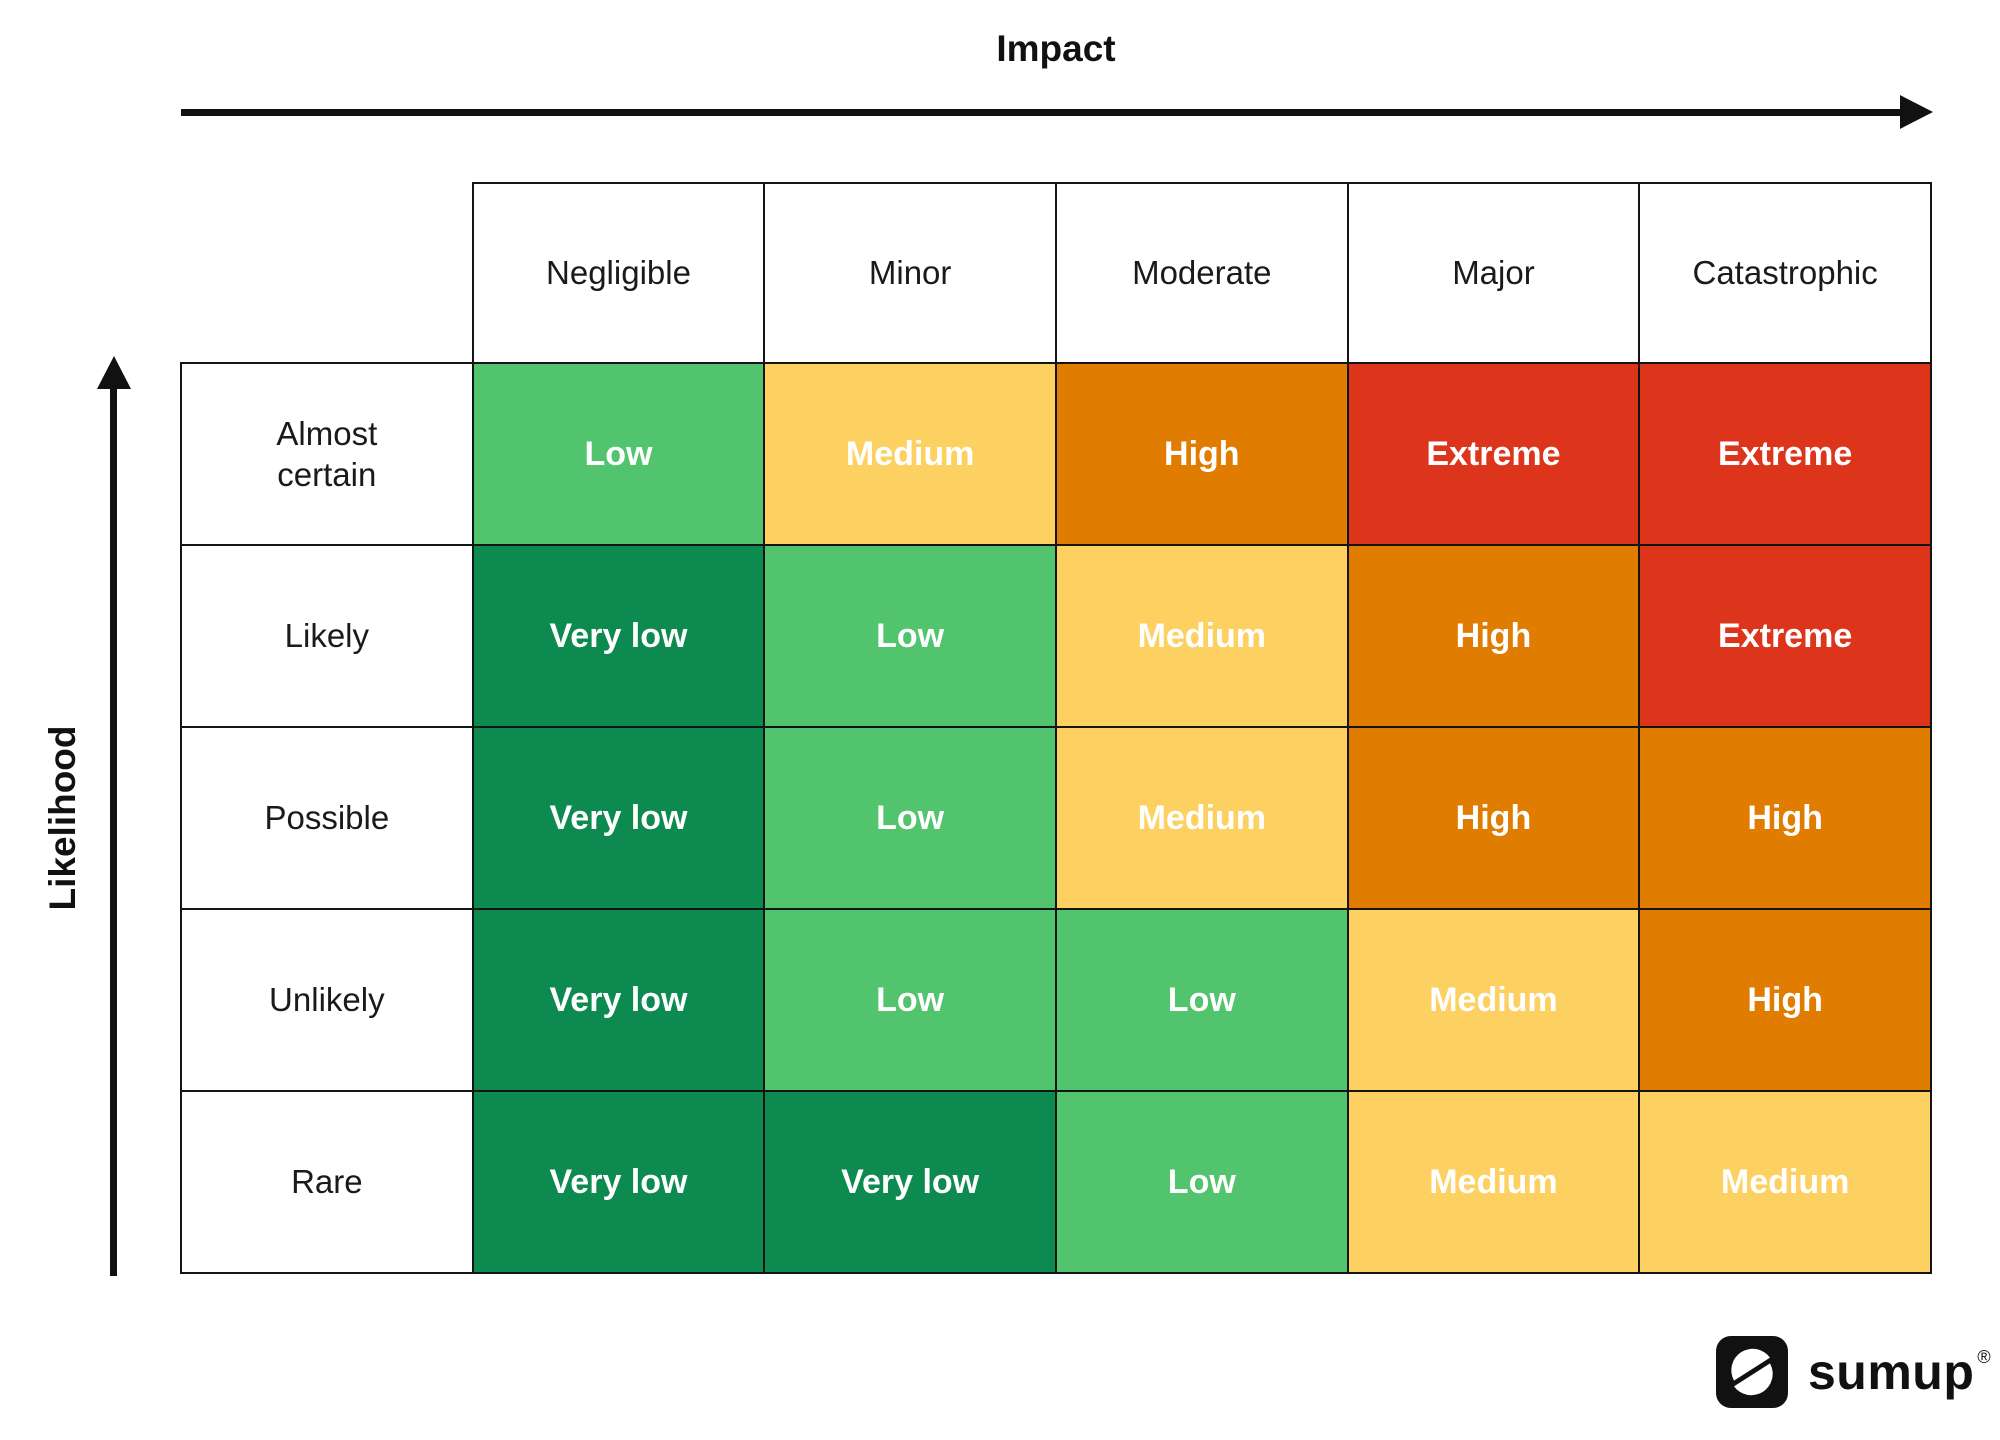  What do you see at coordinates (327, 1182) in the screenshot?
I see `row-label-rare: Rare` at bounding box center [327, 1182].